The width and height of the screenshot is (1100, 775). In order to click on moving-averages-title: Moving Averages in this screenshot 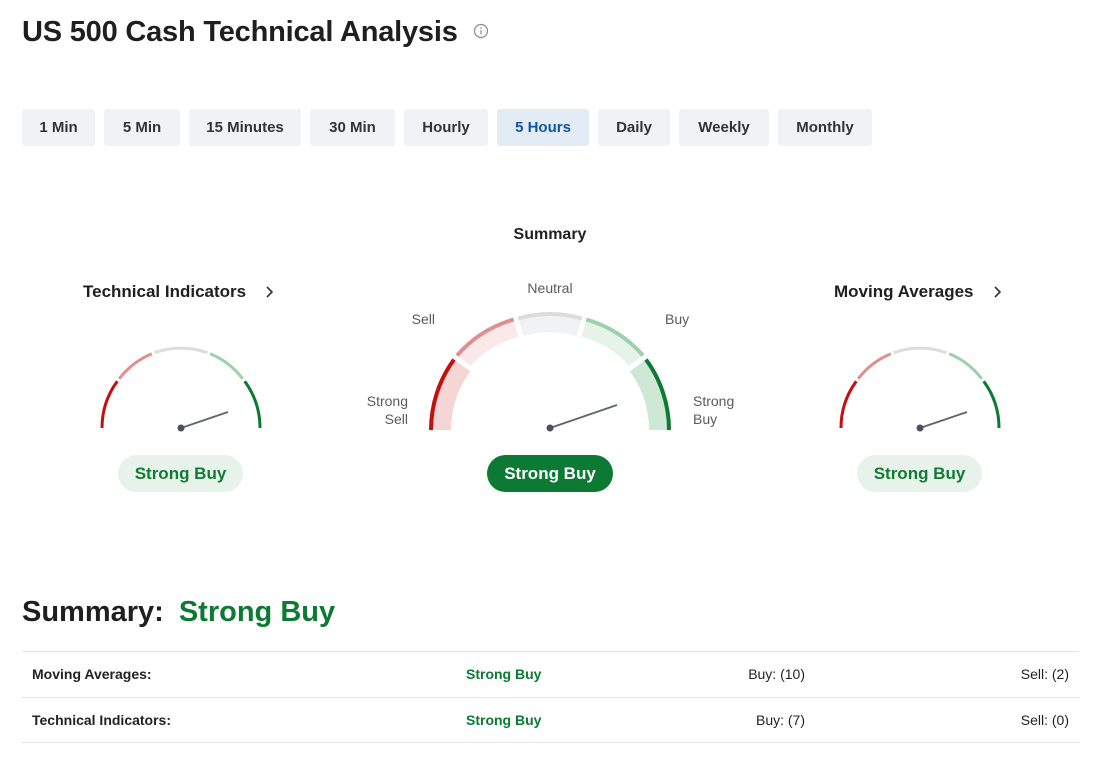, I will do `click(904, 291)`.